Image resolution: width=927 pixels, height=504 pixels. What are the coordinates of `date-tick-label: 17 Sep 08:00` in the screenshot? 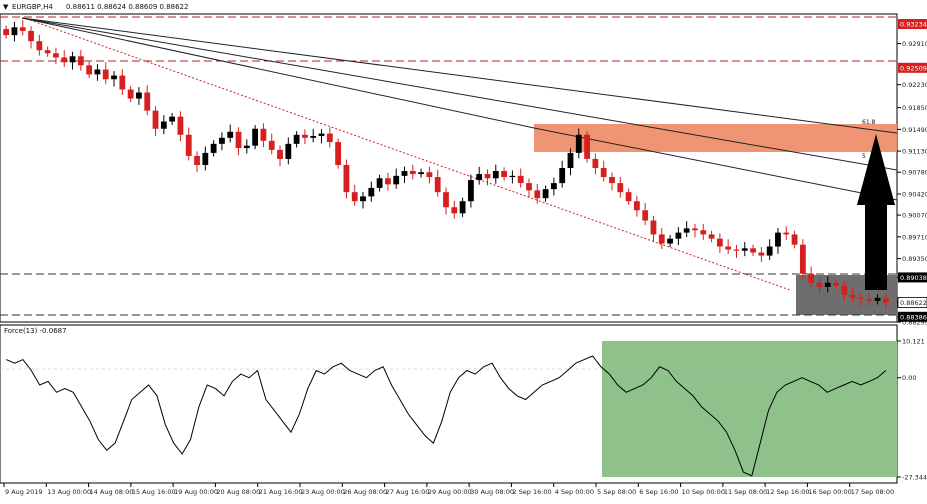 It's located at (872, 492).